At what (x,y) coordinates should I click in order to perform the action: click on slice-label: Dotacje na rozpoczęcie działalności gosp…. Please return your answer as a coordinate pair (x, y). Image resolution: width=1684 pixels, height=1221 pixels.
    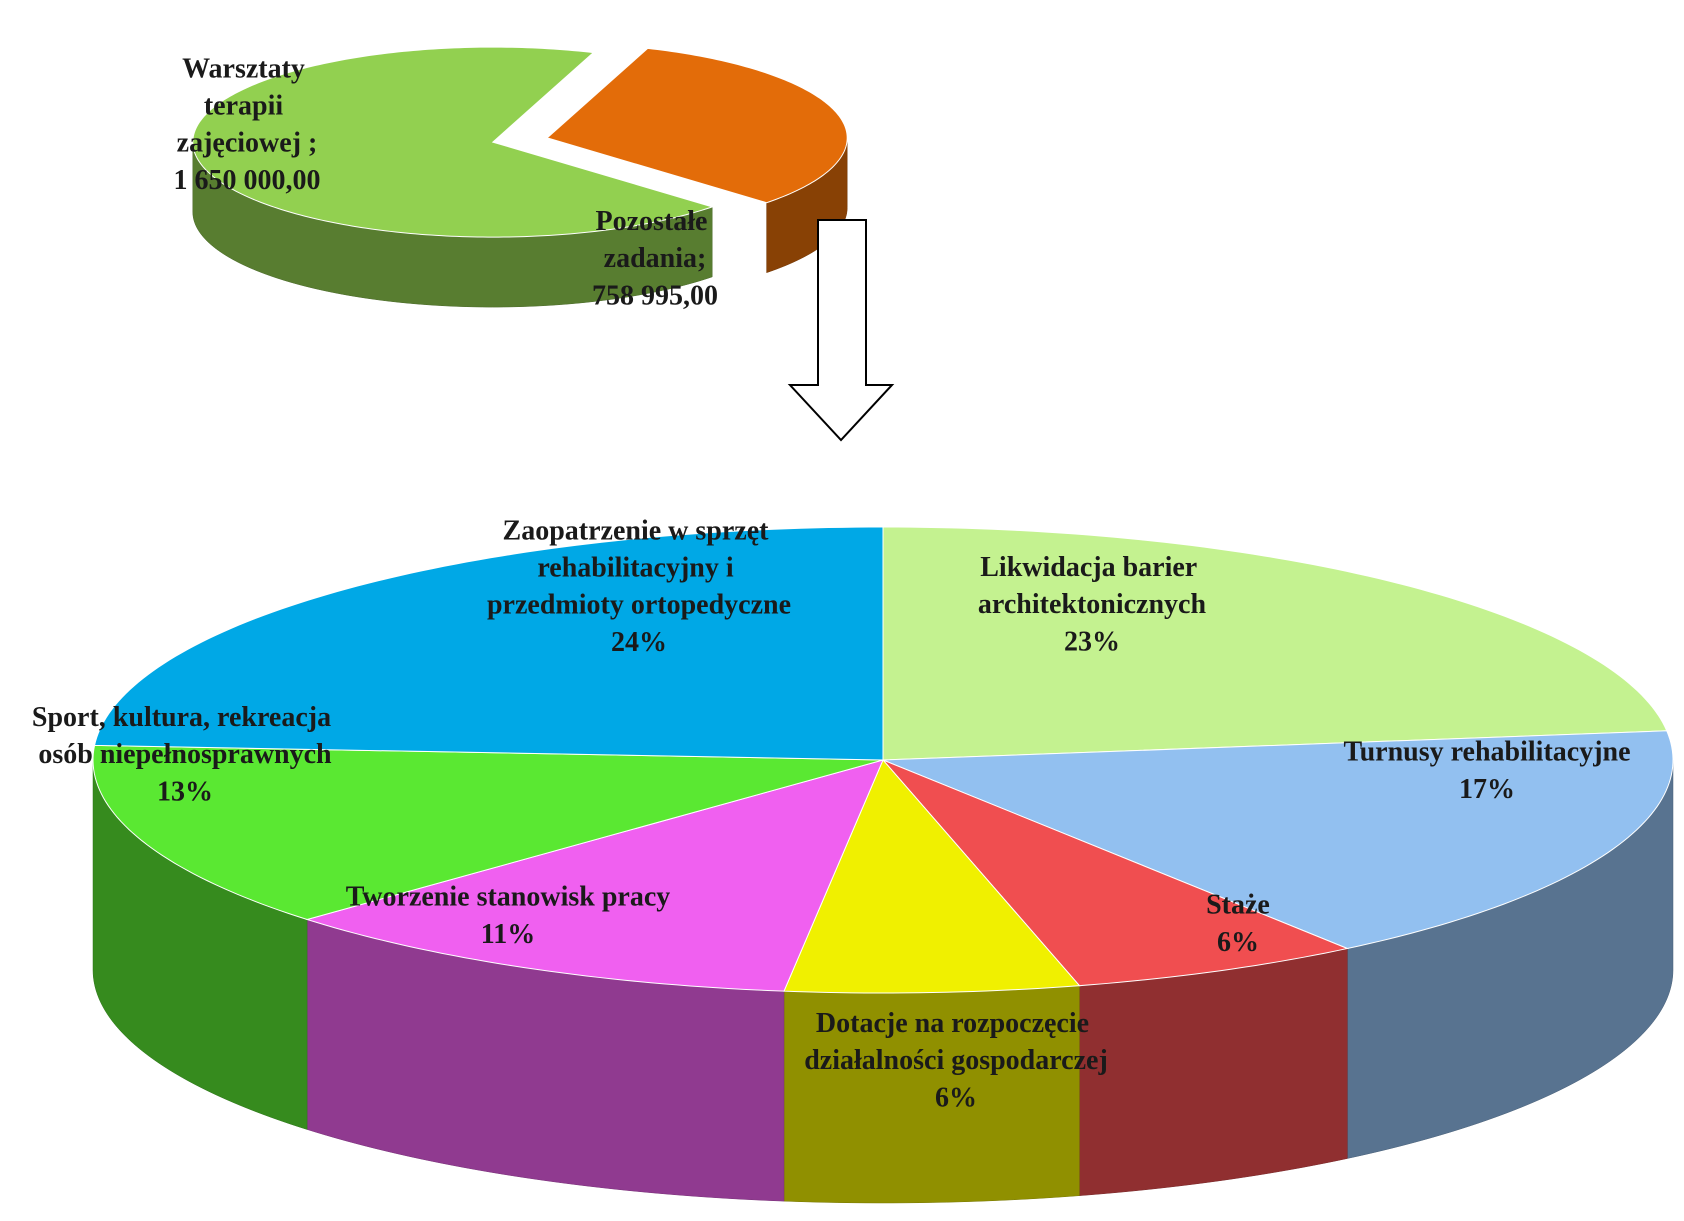
    Looking at the image, I should click on (956, 1042).